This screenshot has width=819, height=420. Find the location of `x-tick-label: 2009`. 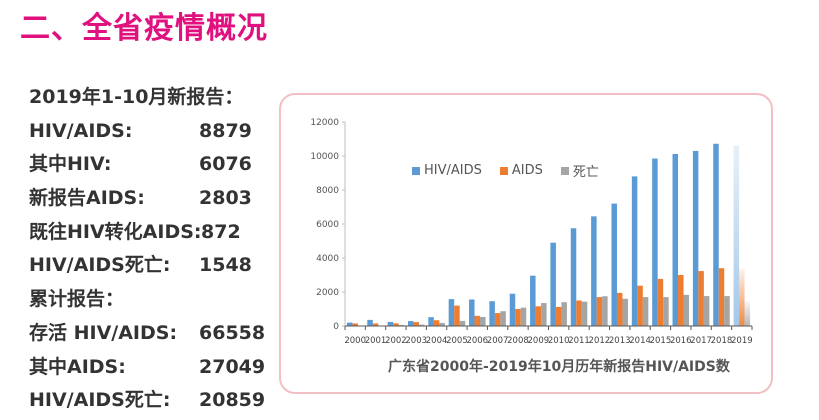

x-tick-label: 2009 is located at coordinates (539, 341).